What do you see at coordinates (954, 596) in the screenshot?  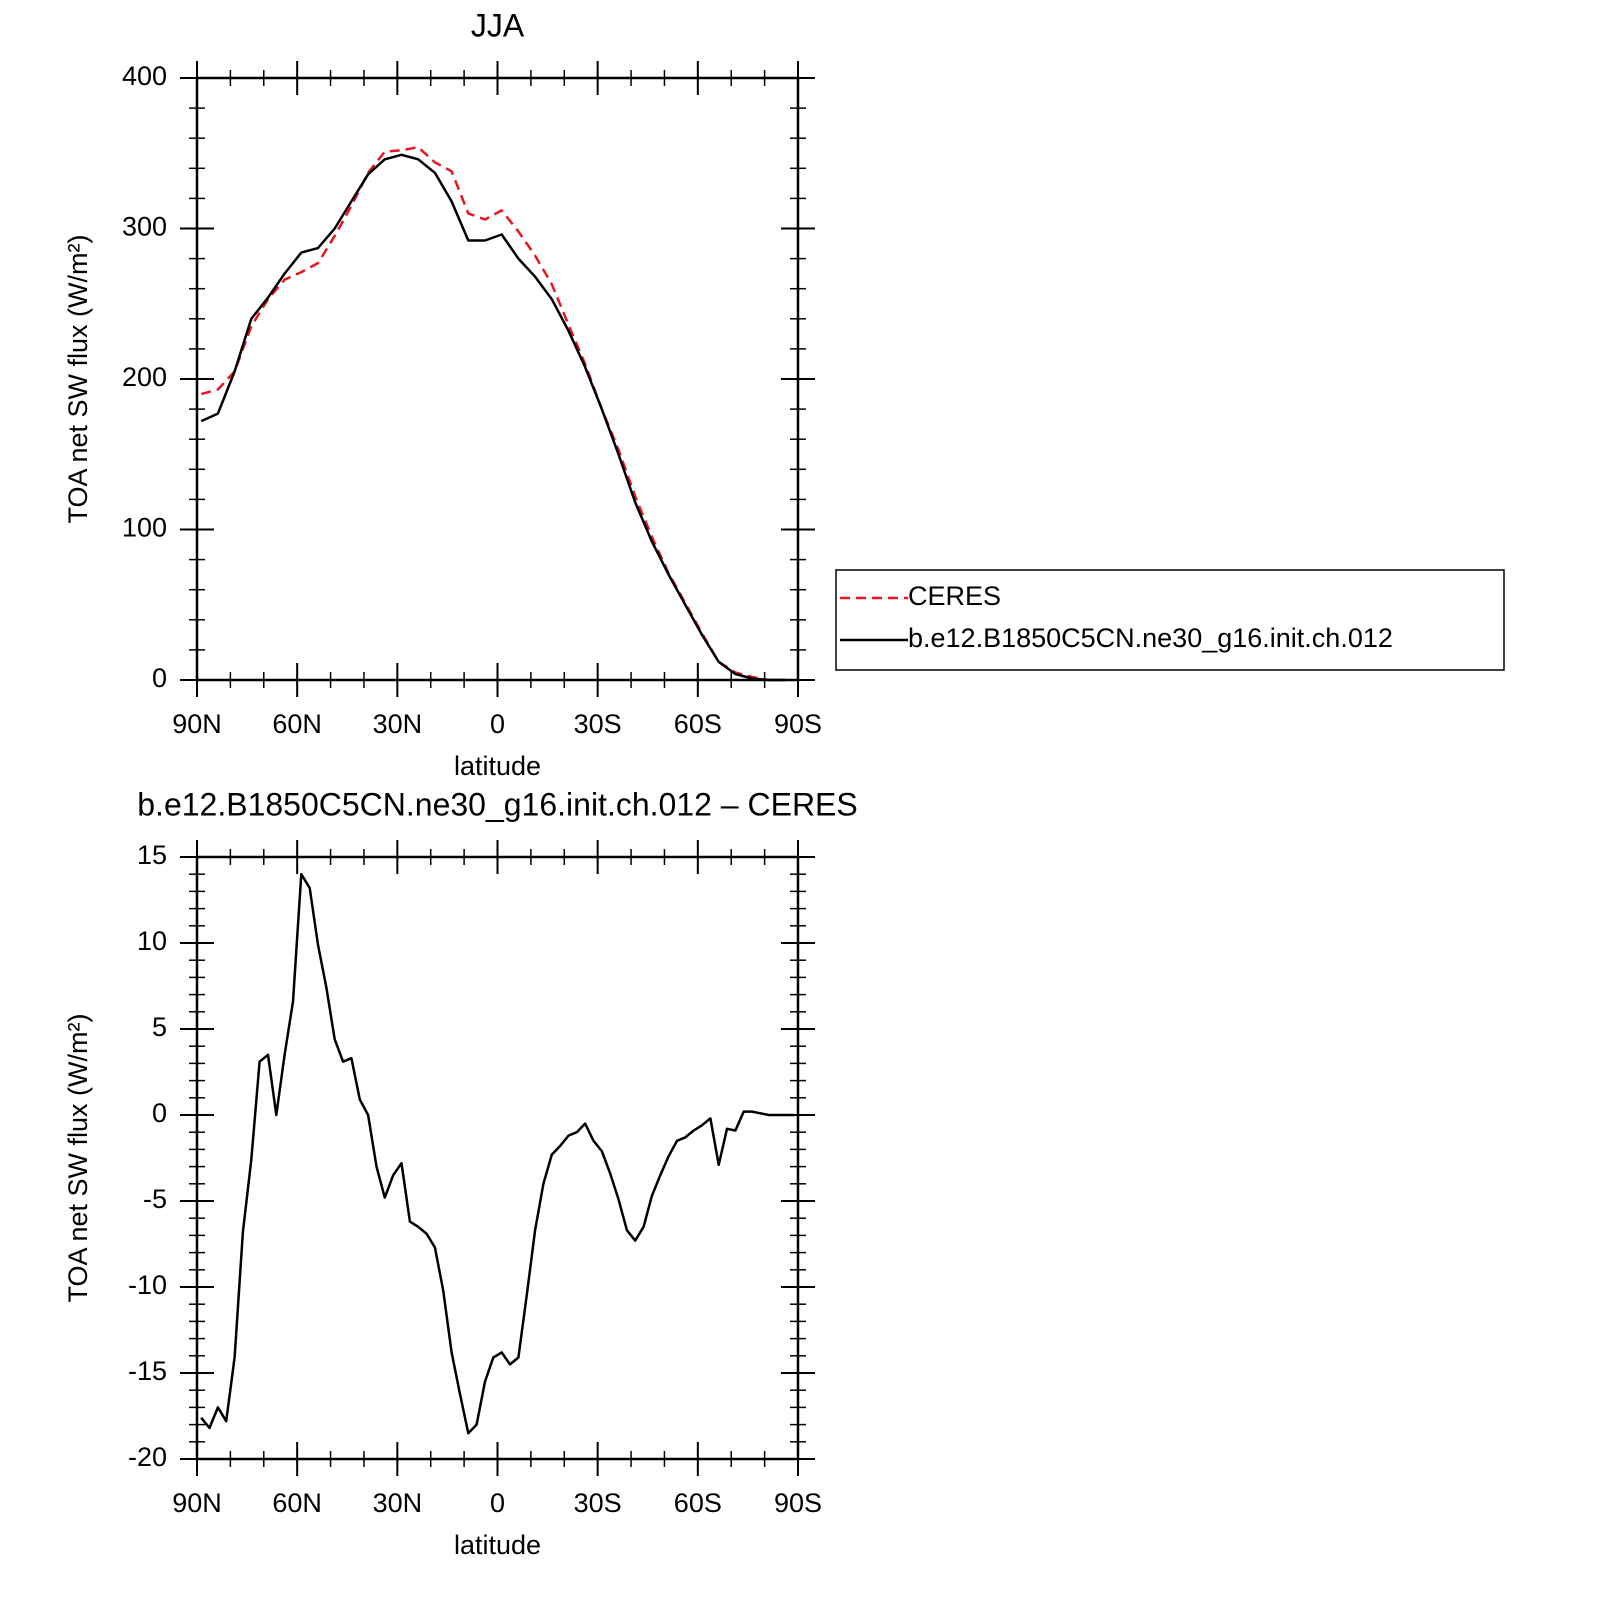 I see `legend-label: CERES` at bounding box center [954, 596].